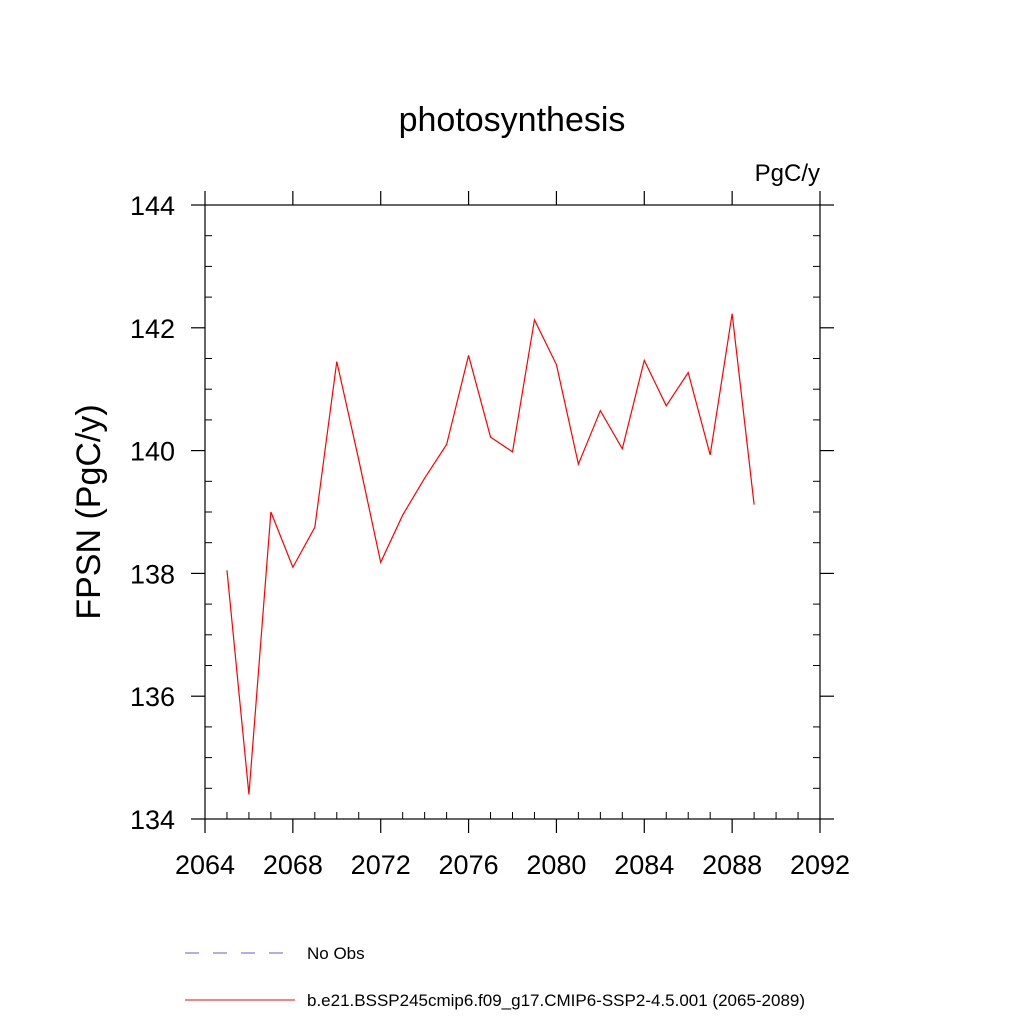 The image size is (1024, 1024). What do you see at coordinates (152, 574) in the screenshot?
I see `y-tick-label: 138` at bounding box center [152, 574].